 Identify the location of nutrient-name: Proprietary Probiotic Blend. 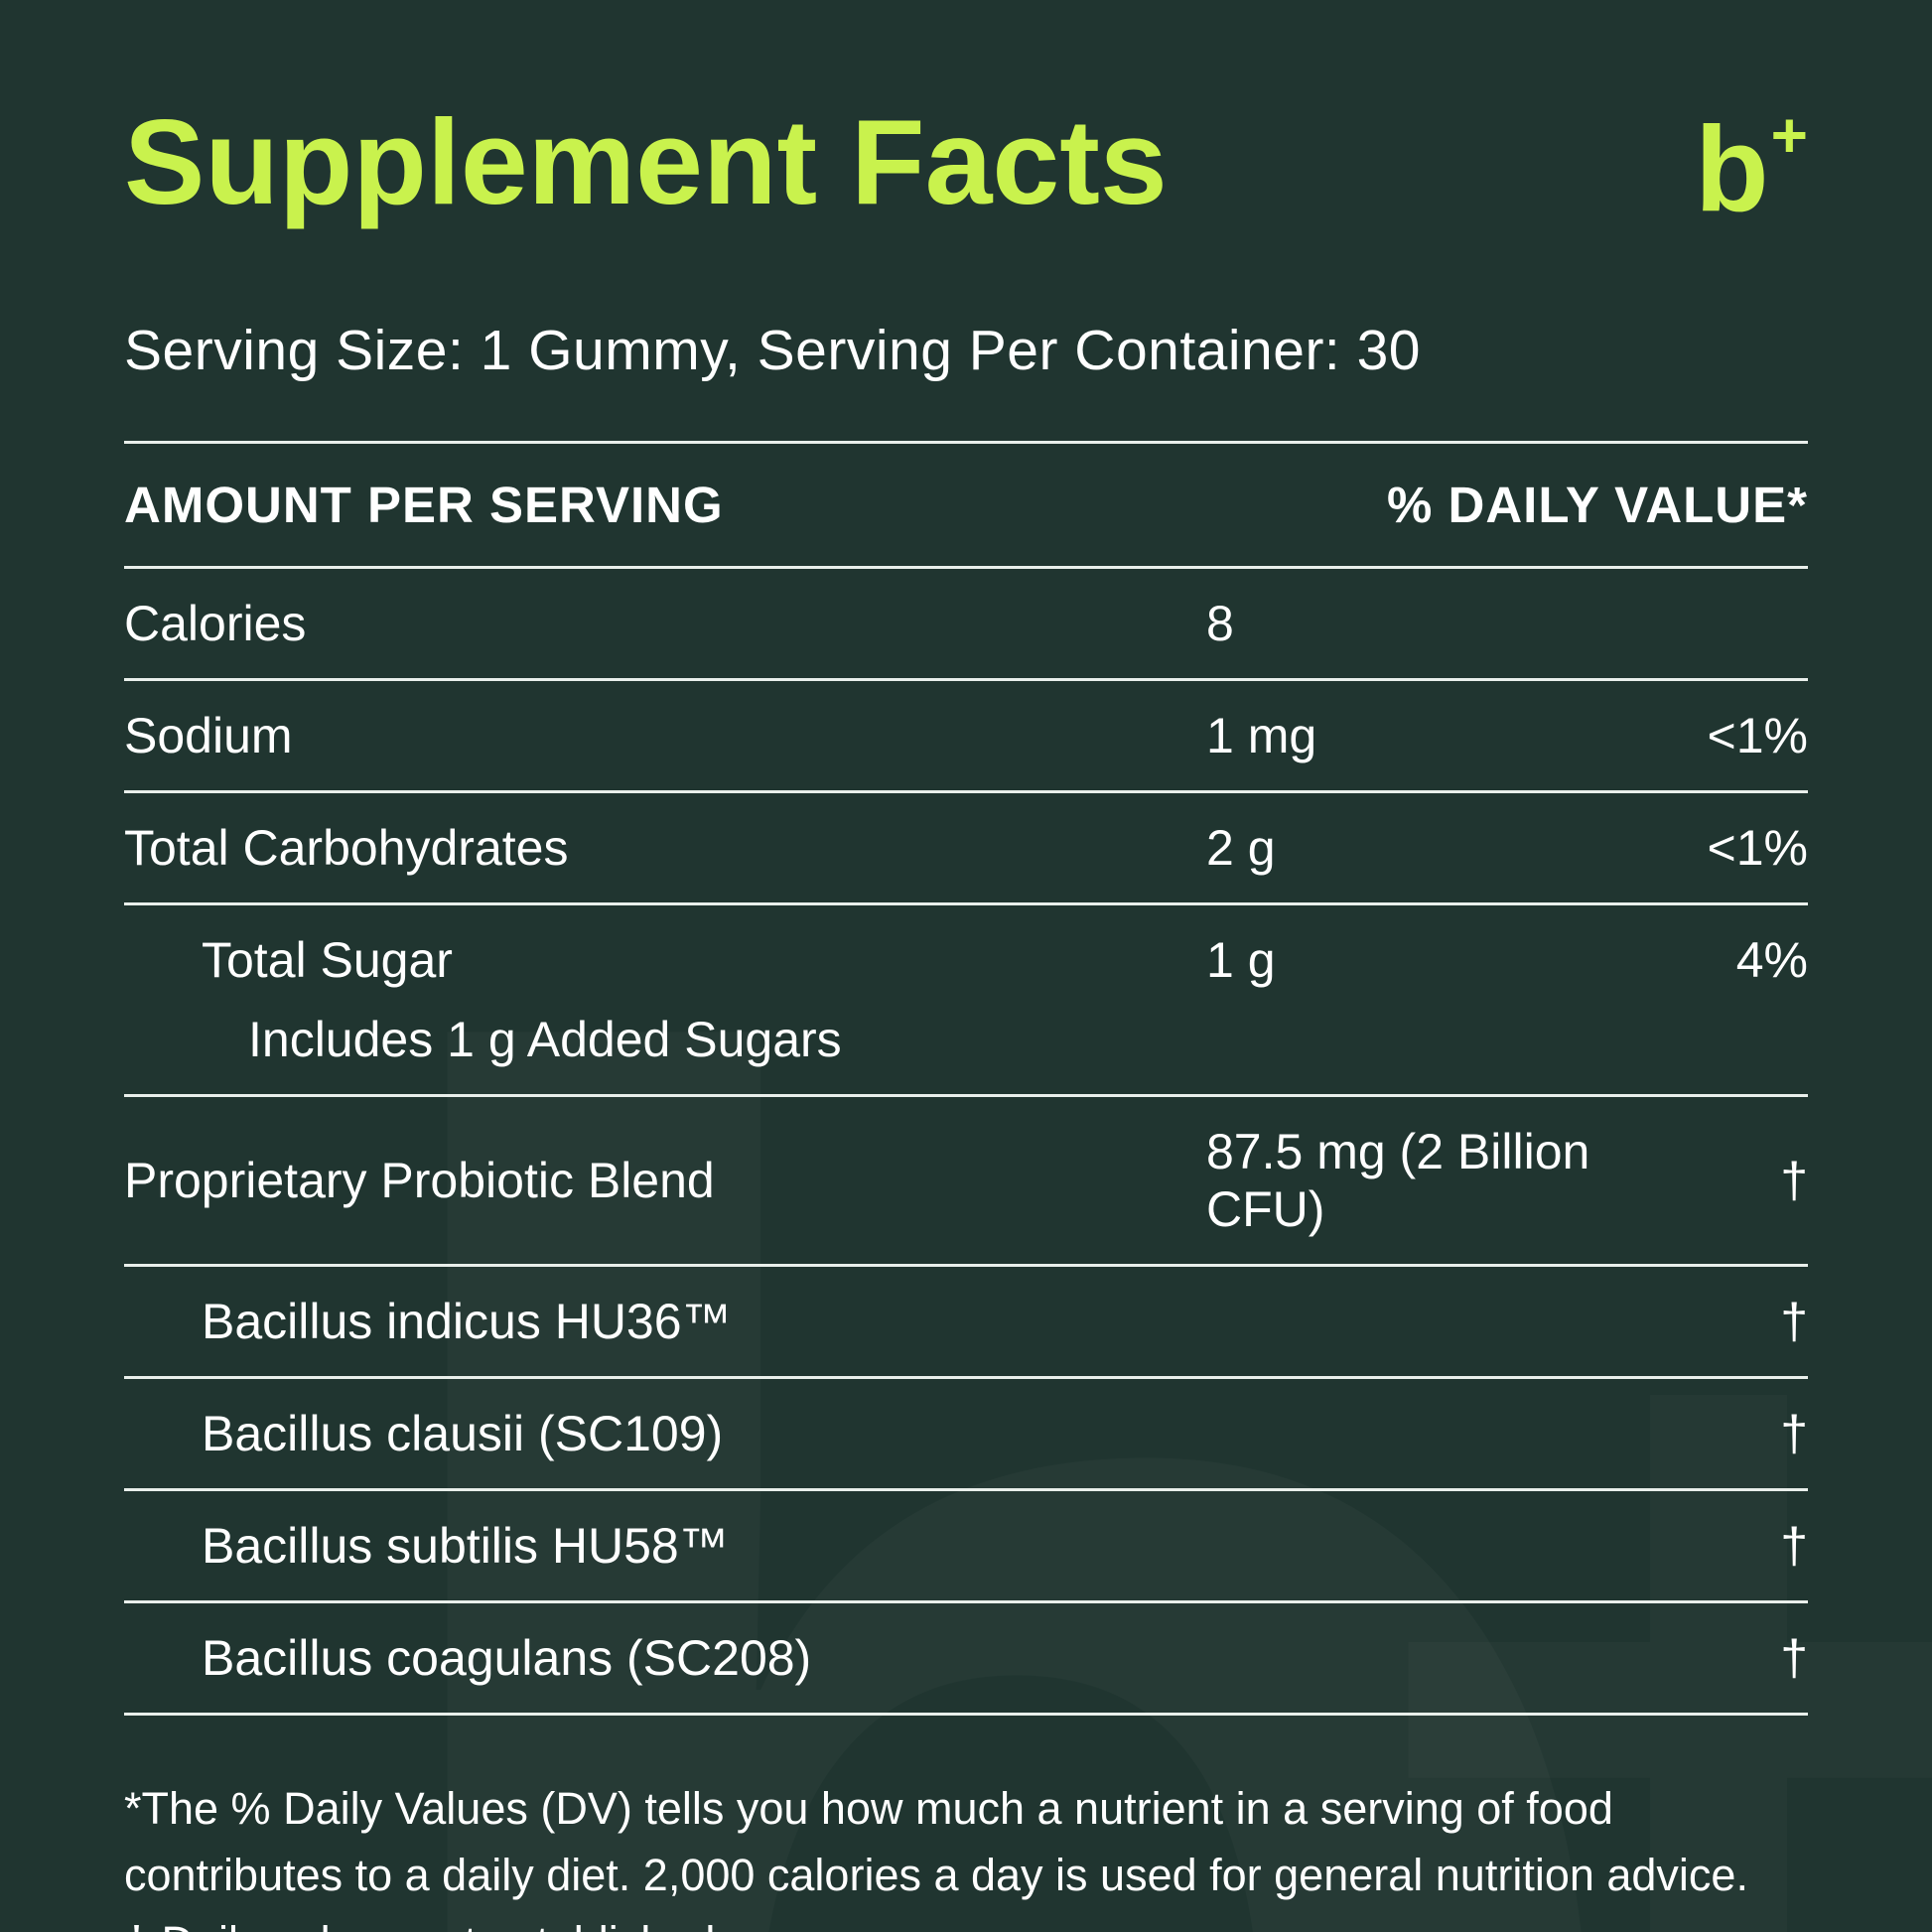
(420, 1180).